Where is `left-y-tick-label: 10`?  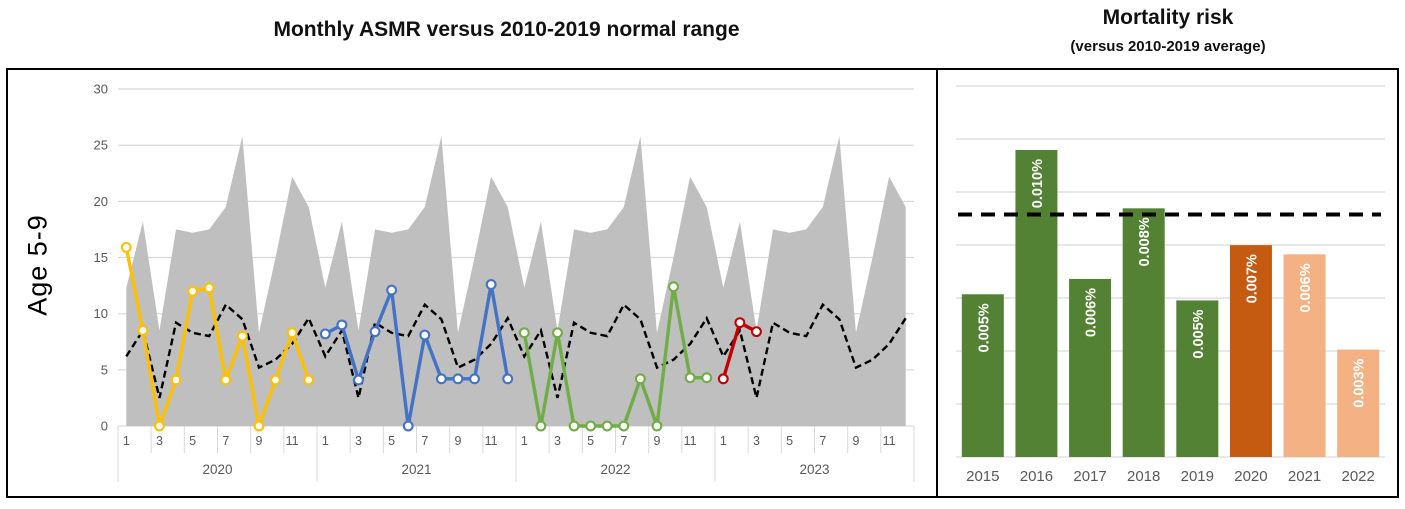 left-y-tick-label: 10 is located at coordinates (101, 313).